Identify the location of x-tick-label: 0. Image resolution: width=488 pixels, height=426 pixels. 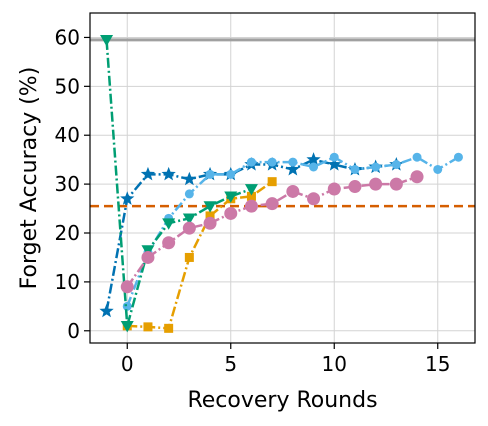
(127, 364).